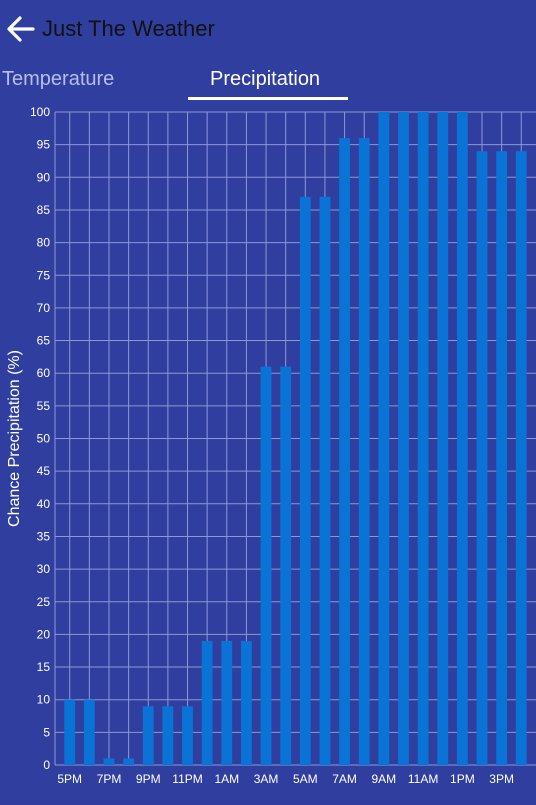 The image size is (536, 805). I want to click on y-tick-label: 90, so click(44, 177).